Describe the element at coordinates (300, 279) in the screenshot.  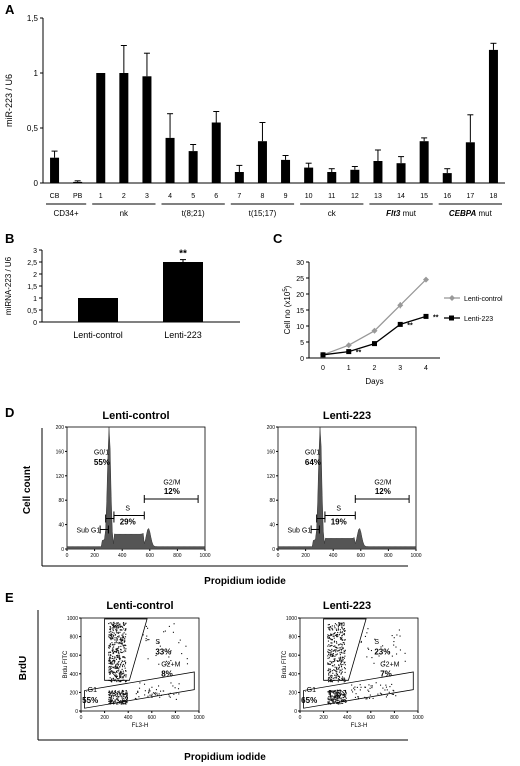
I see `y-tick-label: 25` at that location.